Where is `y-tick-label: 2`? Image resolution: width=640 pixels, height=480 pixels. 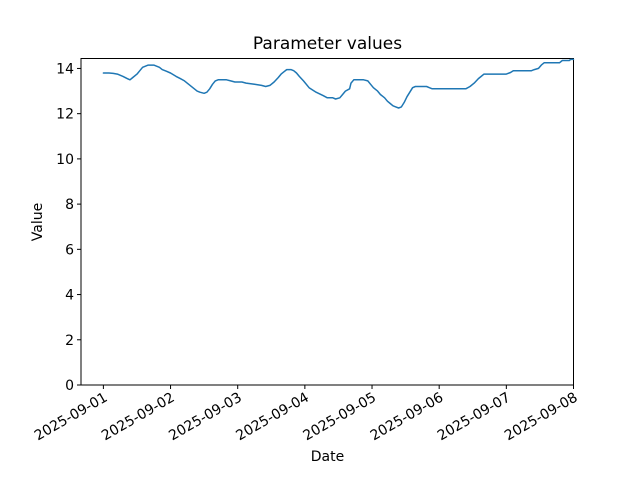
y-tick-label: 2 is located at coordinates (69, 341).